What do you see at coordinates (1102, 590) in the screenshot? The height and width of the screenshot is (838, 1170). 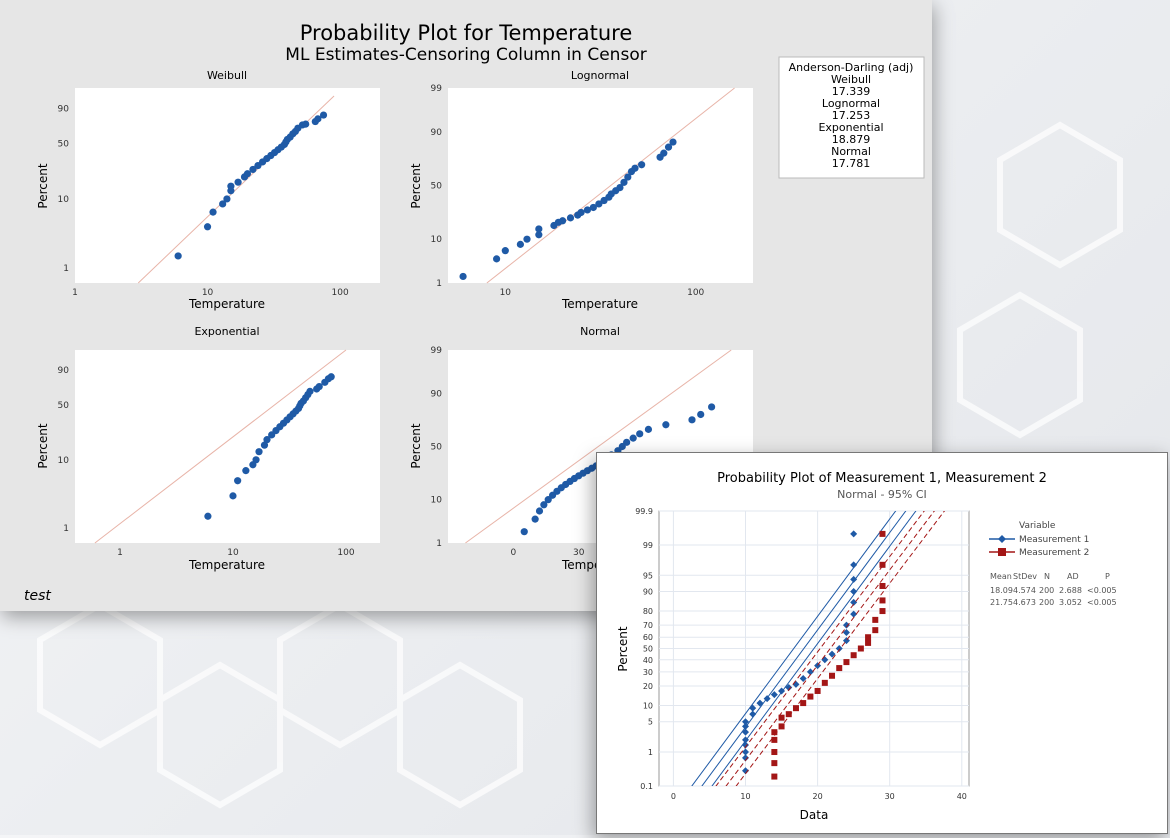 I see `stats-cell: <0.005` at bounding box center [1102, 590].